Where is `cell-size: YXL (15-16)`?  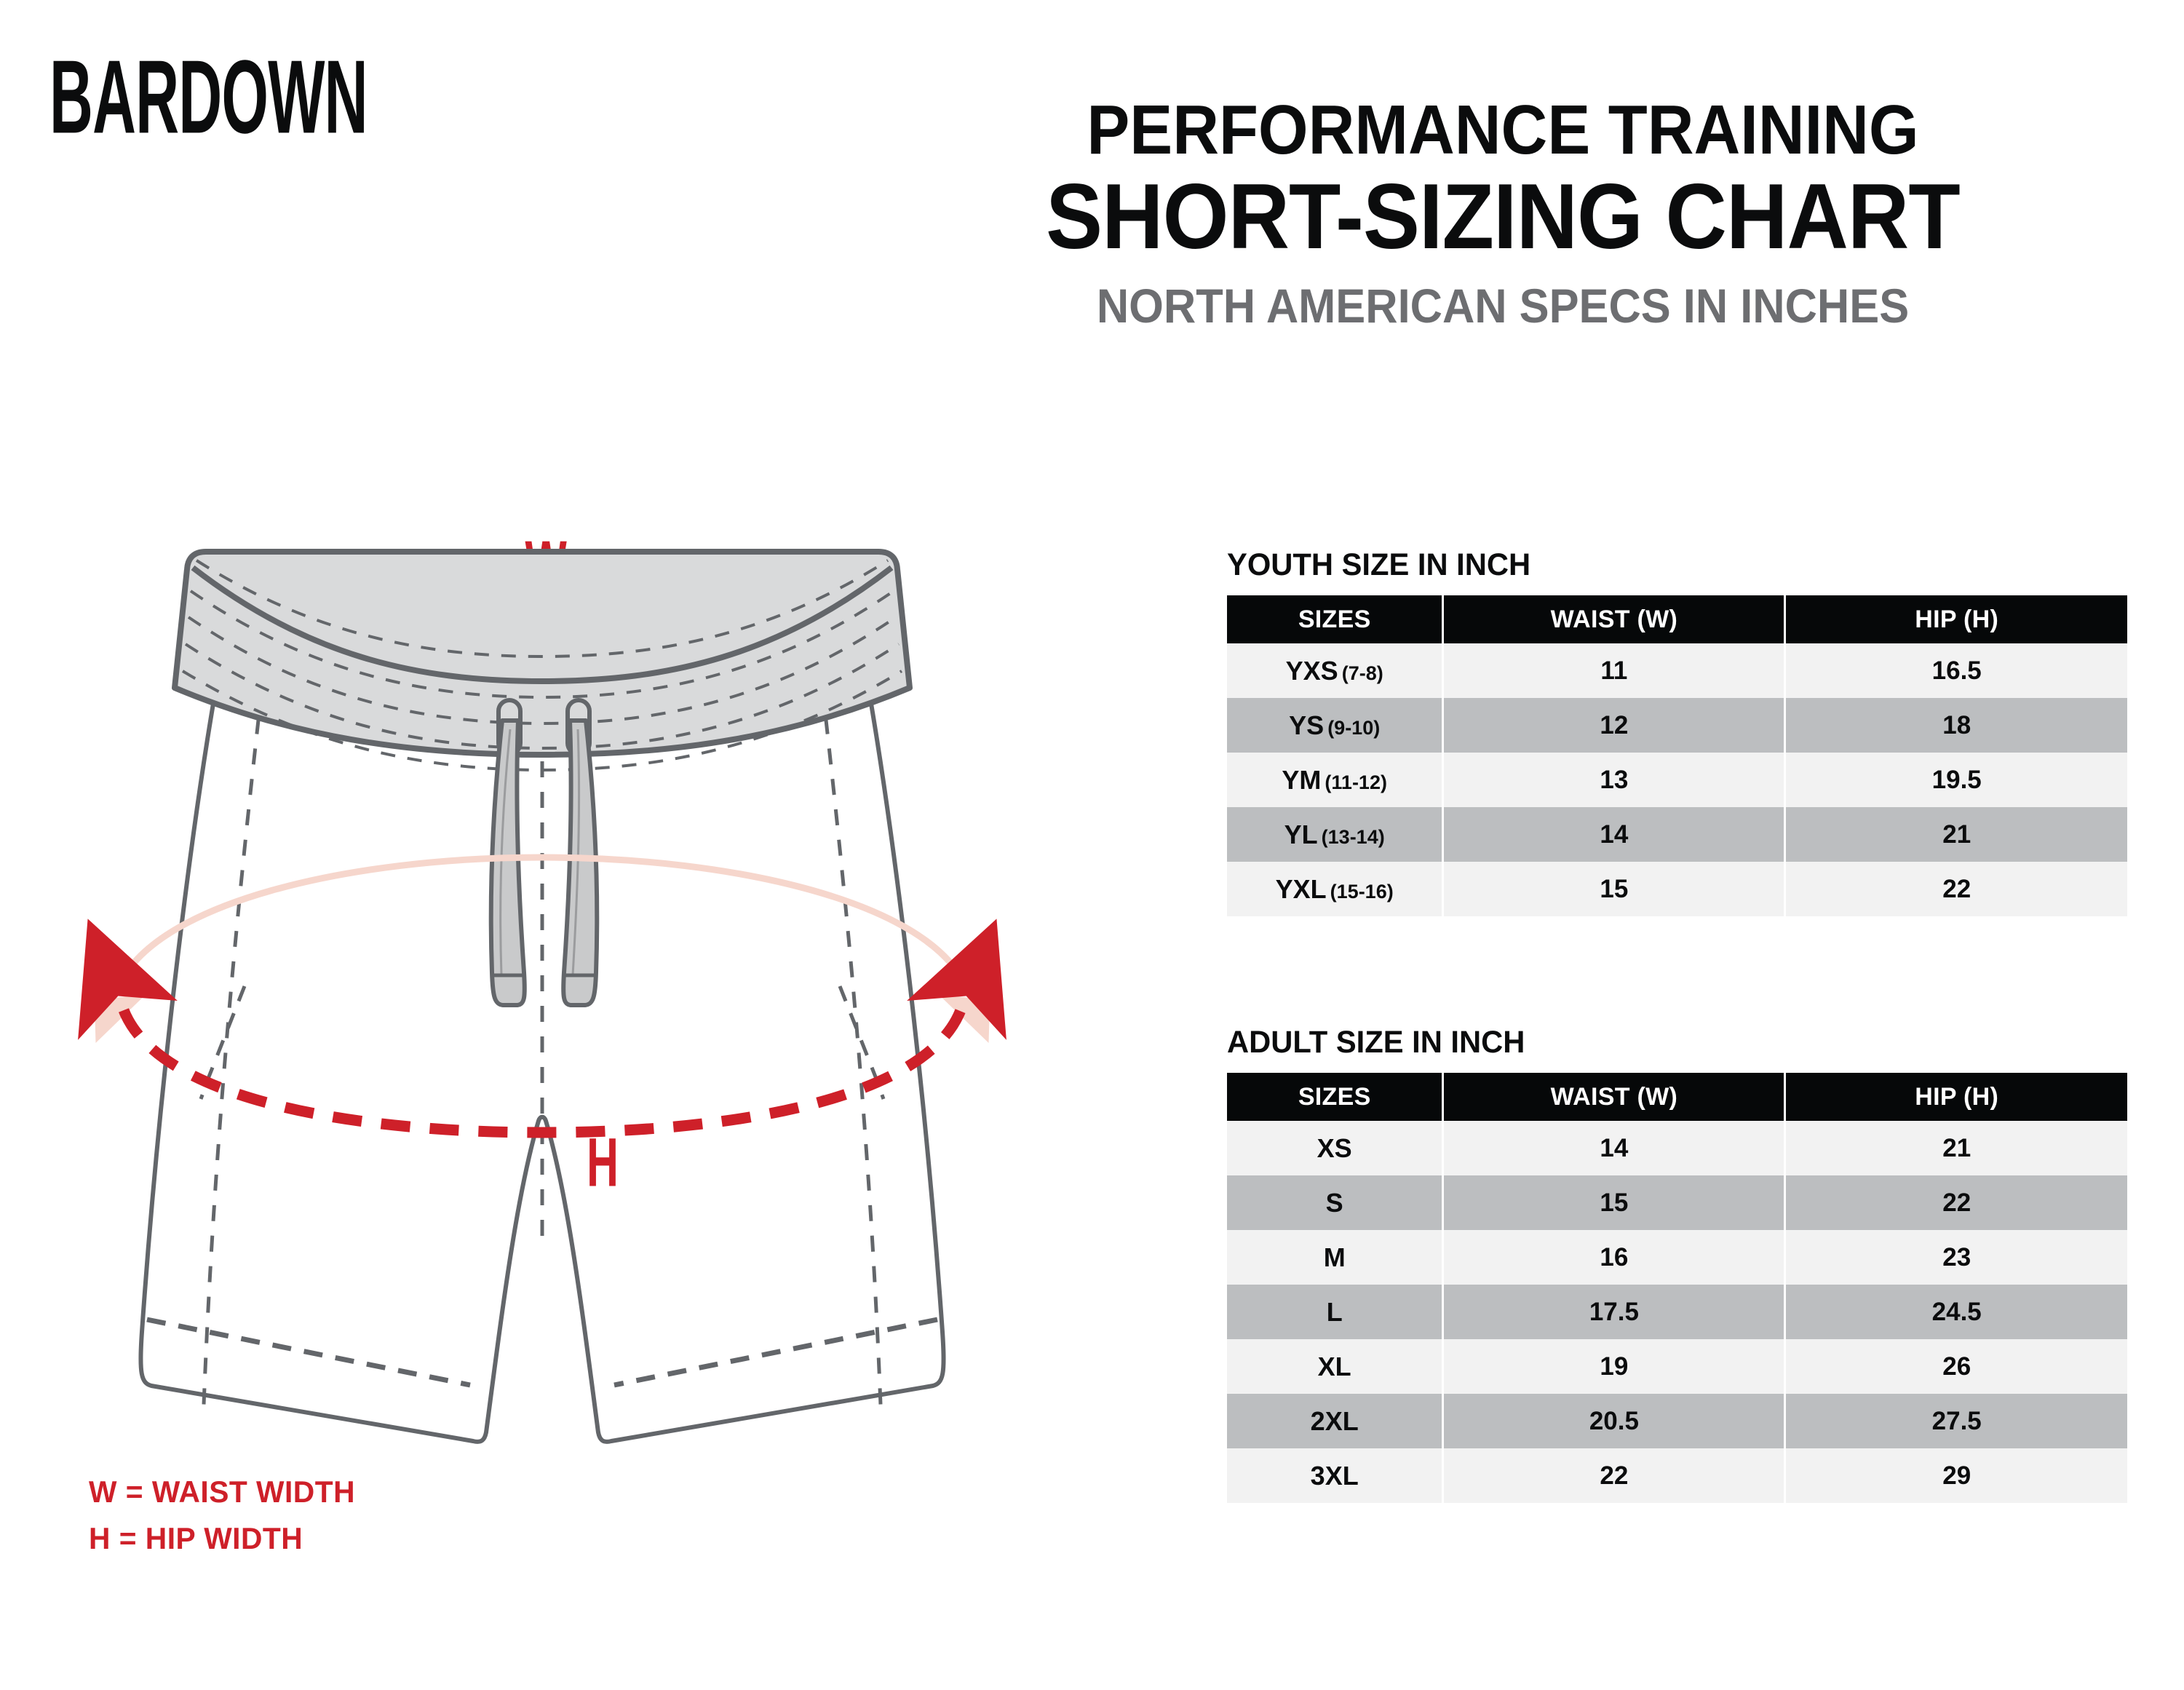
cell-size: YXL (15-16) is located at coordinates (1336, 889).